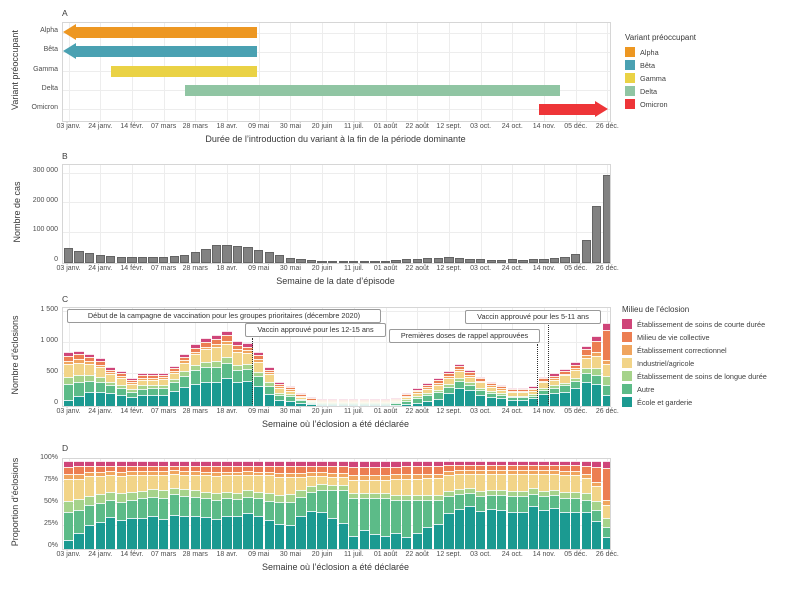  Describe the element at coordinates (259, 126) in the screenshot. I see `x-tick-label: 09 mai` at that location.